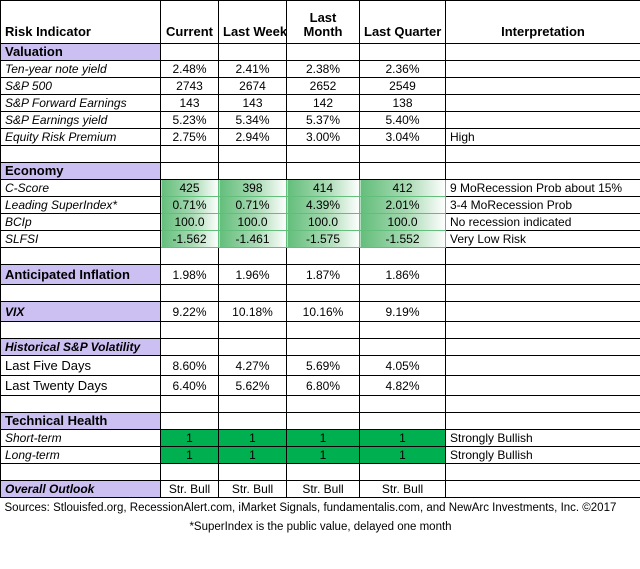  I want to click on header-current: Current, so click(189, 22).